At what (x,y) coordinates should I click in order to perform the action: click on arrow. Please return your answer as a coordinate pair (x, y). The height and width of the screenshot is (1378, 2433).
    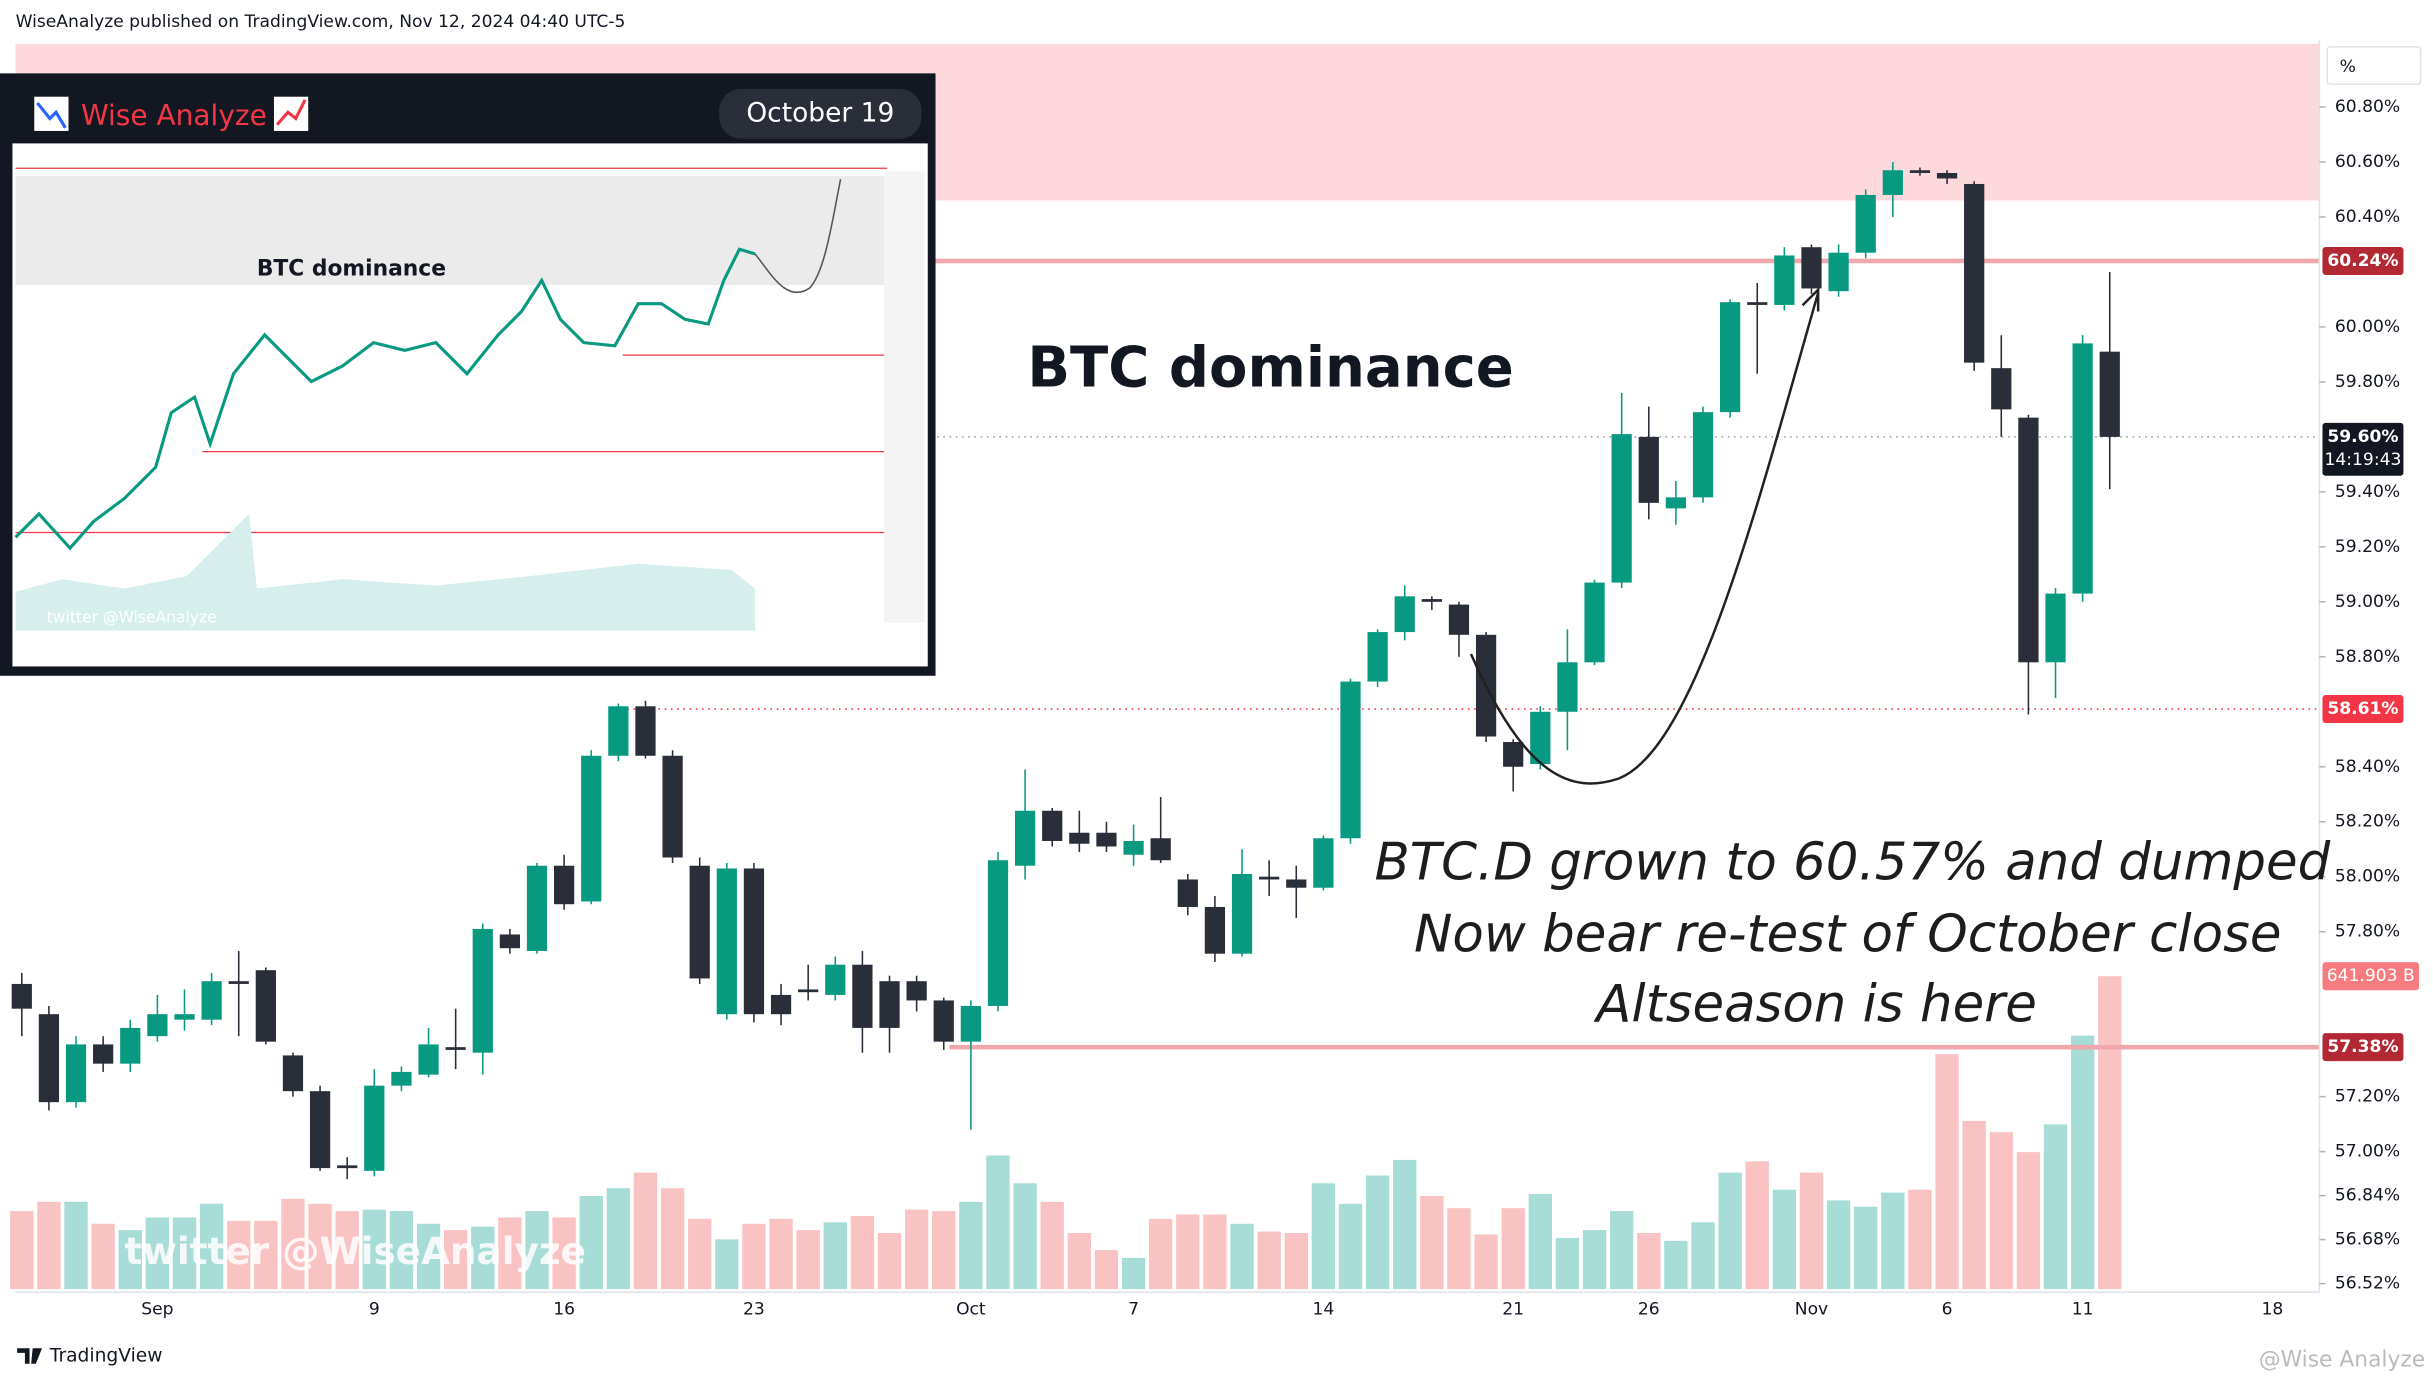
    Looking at the image, I should click on (1644, 538).